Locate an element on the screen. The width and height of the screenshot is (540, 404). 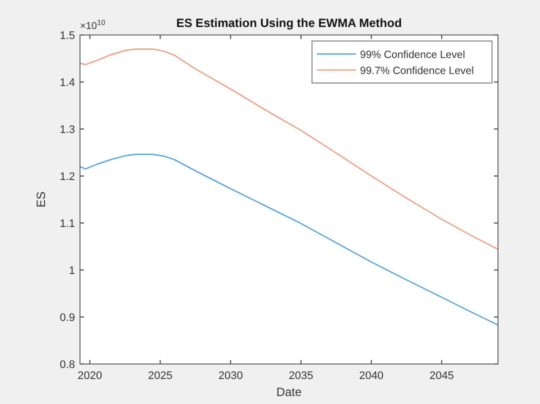
y-tick-label: 1 is located at coordinates (71, 271).